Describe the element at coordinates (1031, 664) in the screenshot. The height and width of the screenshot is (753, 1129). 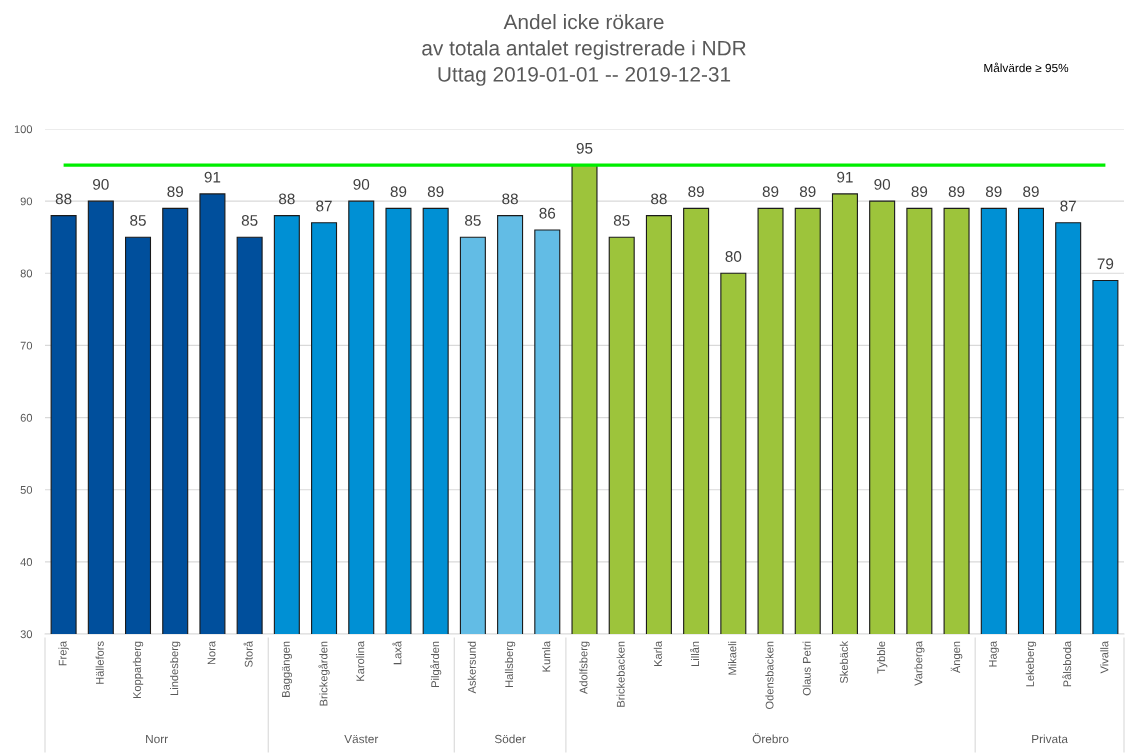
I see `x-tick-label: Lekeberg` at that location.